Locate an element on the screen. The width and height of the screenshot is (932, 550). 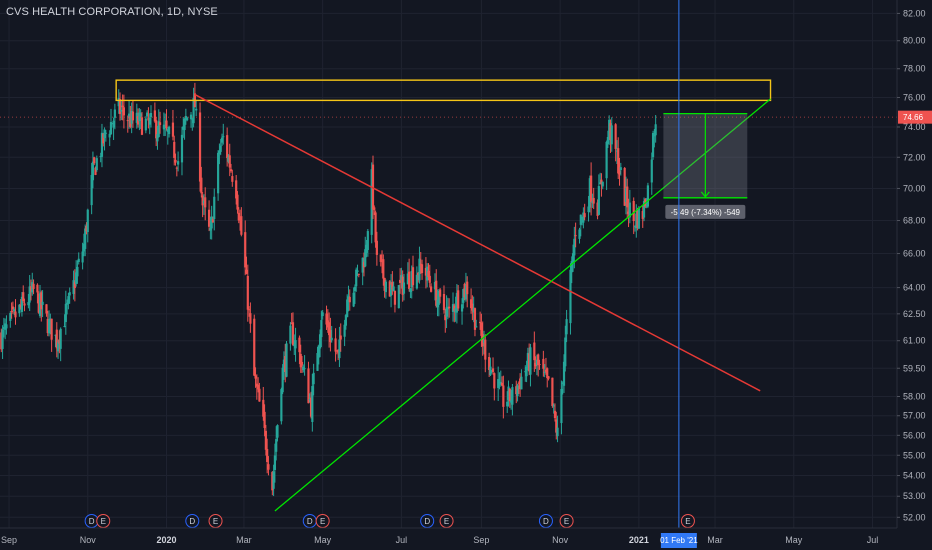
time-axis-labels: Sep Nov 2020 Mar May Jul Sep Nov 2021 Mar May Jul is located at coordinates (439, 540).